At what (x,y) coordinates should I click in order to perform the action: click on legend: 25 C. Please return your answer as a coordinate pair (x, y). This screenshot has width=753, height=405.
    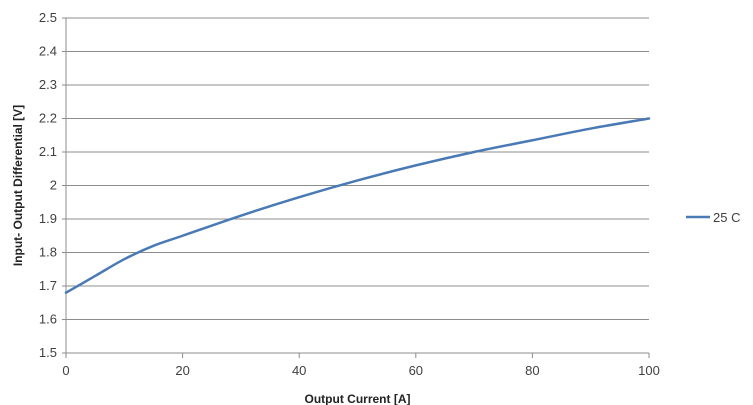
    Looking at the image, I should click on (713, 217).